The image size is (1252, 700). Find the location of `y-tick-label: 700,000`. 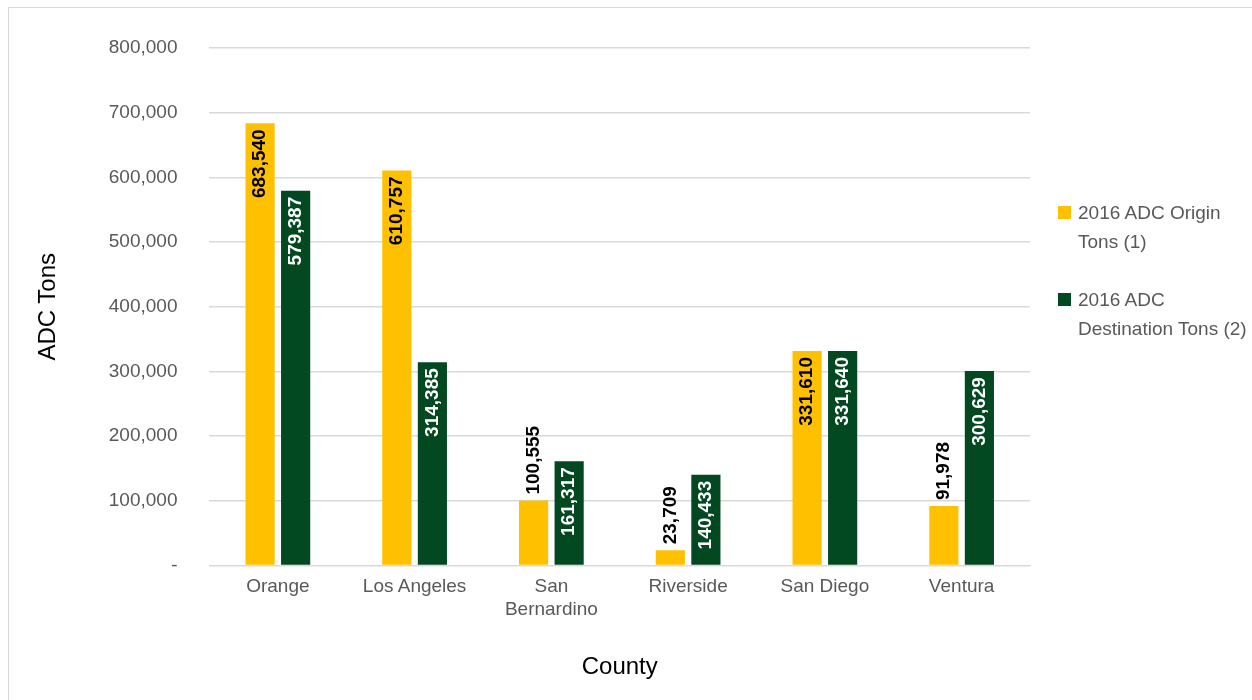

y-tick-label: 700,000 is located at coordinates (143, 111).